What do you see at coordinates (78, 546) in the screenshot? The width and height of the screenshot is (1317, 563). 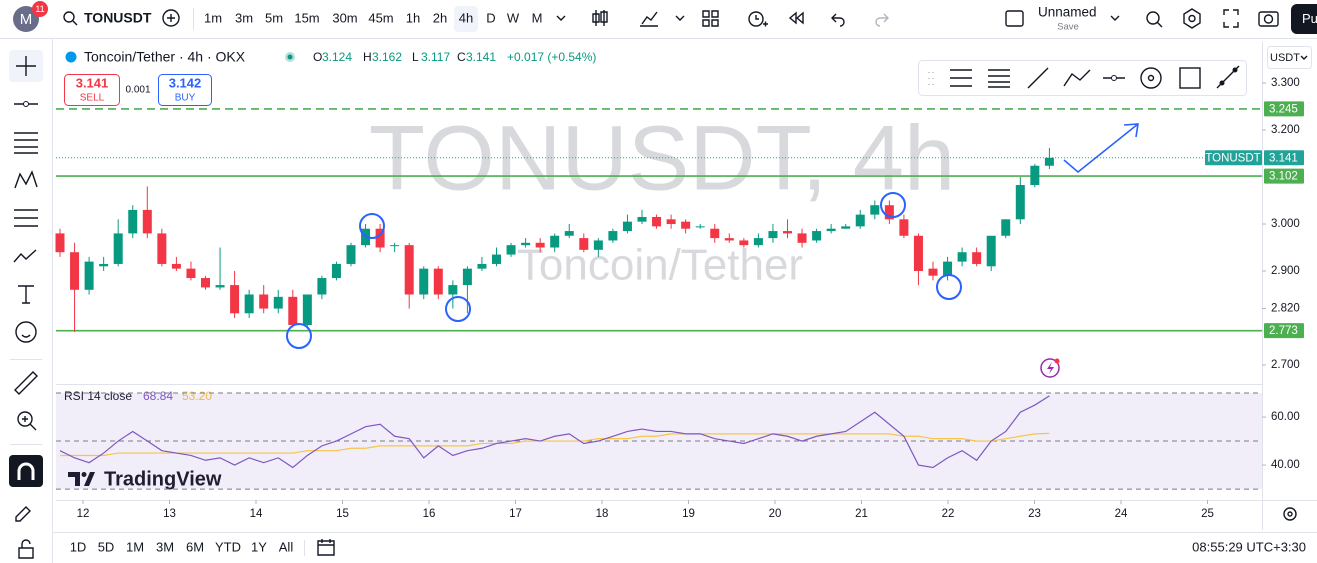 I see `range: 1D` at bounding box center [78, 546].